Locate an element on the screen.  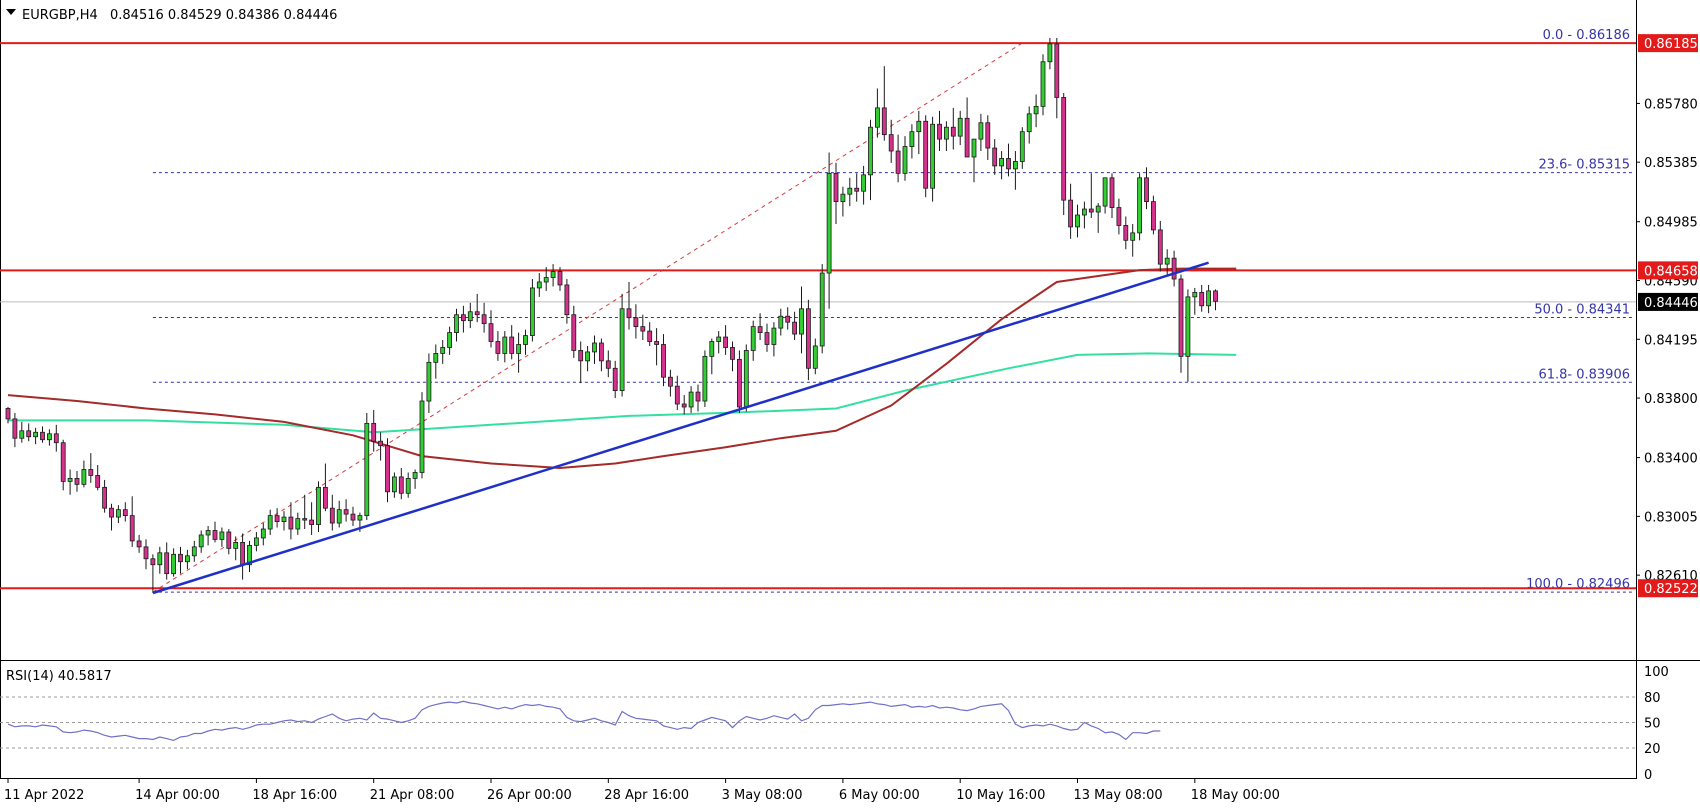
rsi-line is located at coordinates (584, 721).